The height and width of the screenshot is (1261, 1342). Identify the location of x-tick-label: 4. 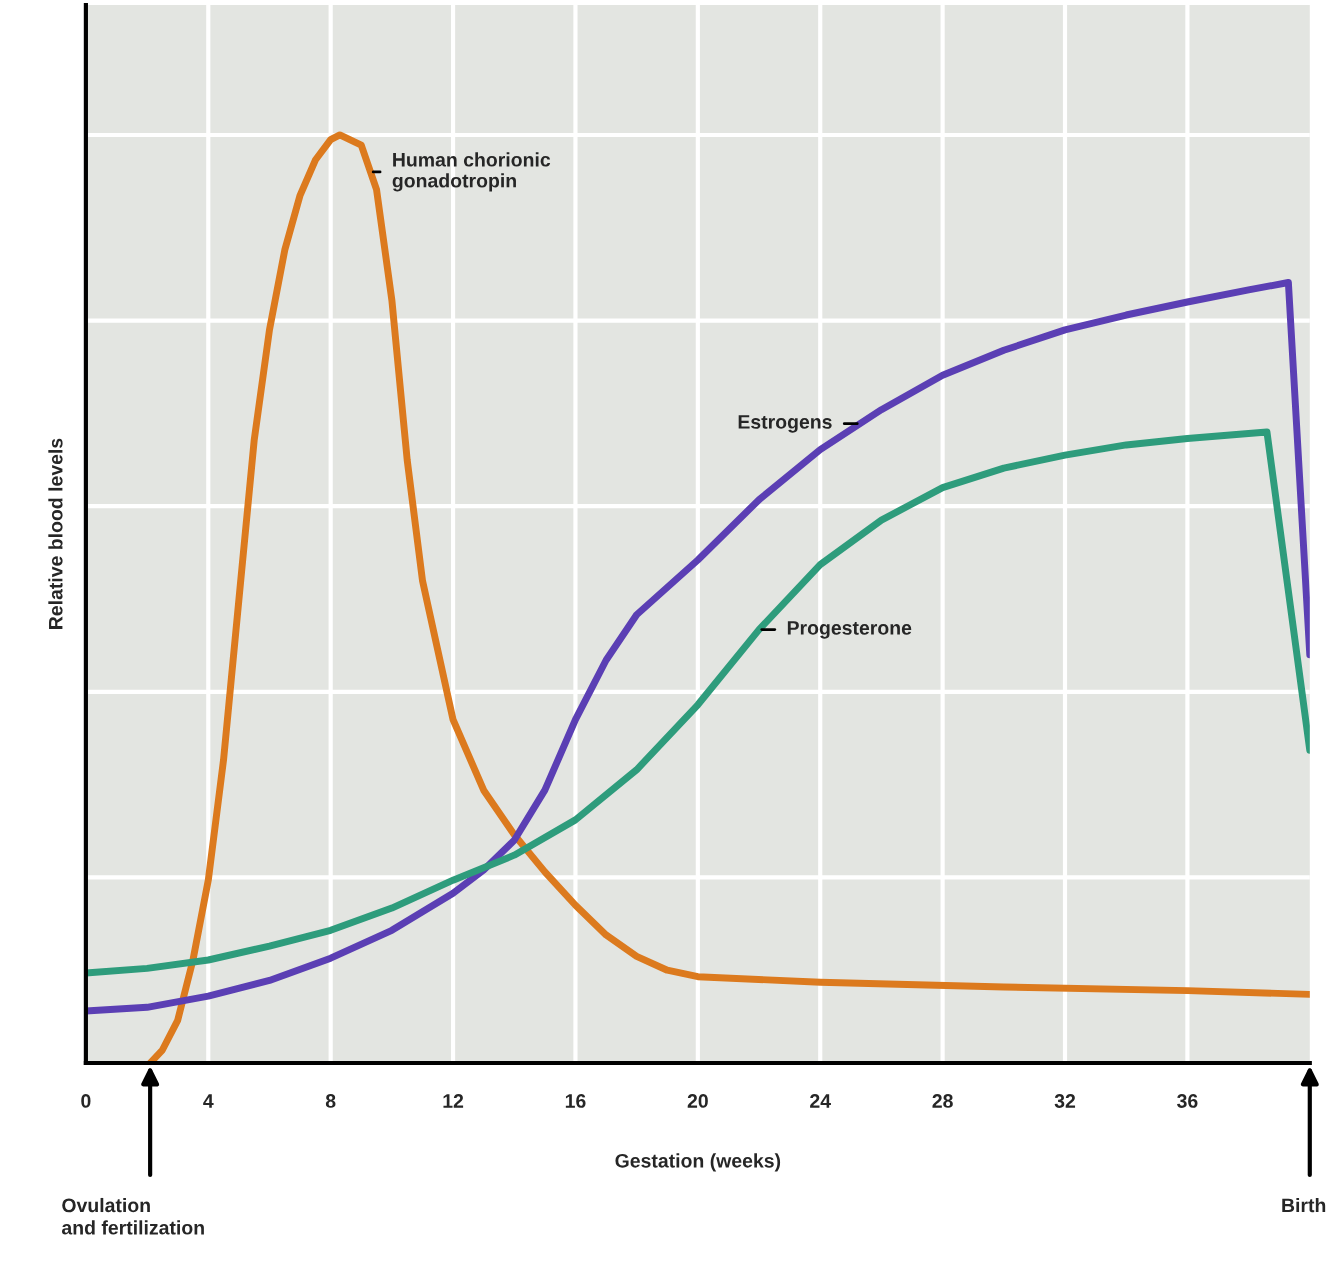
(208, 1101).